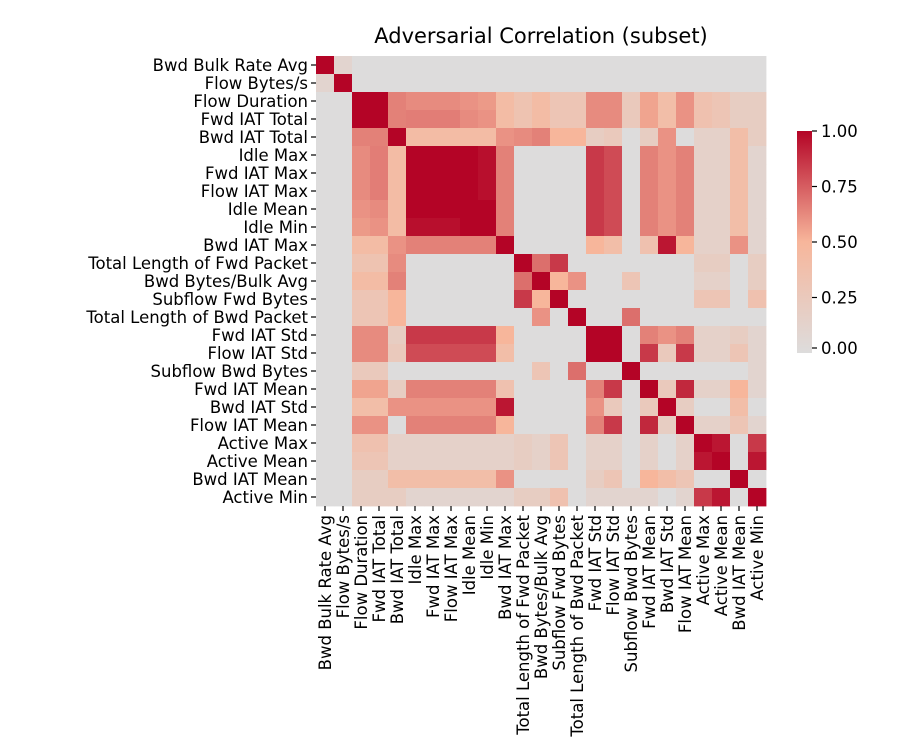 The image size is (900, 750). What do you see at coordinates (839, 131) in the screenshot?
I see `colorbar-tick-label: 1.00` at bounding box center [839, 131].